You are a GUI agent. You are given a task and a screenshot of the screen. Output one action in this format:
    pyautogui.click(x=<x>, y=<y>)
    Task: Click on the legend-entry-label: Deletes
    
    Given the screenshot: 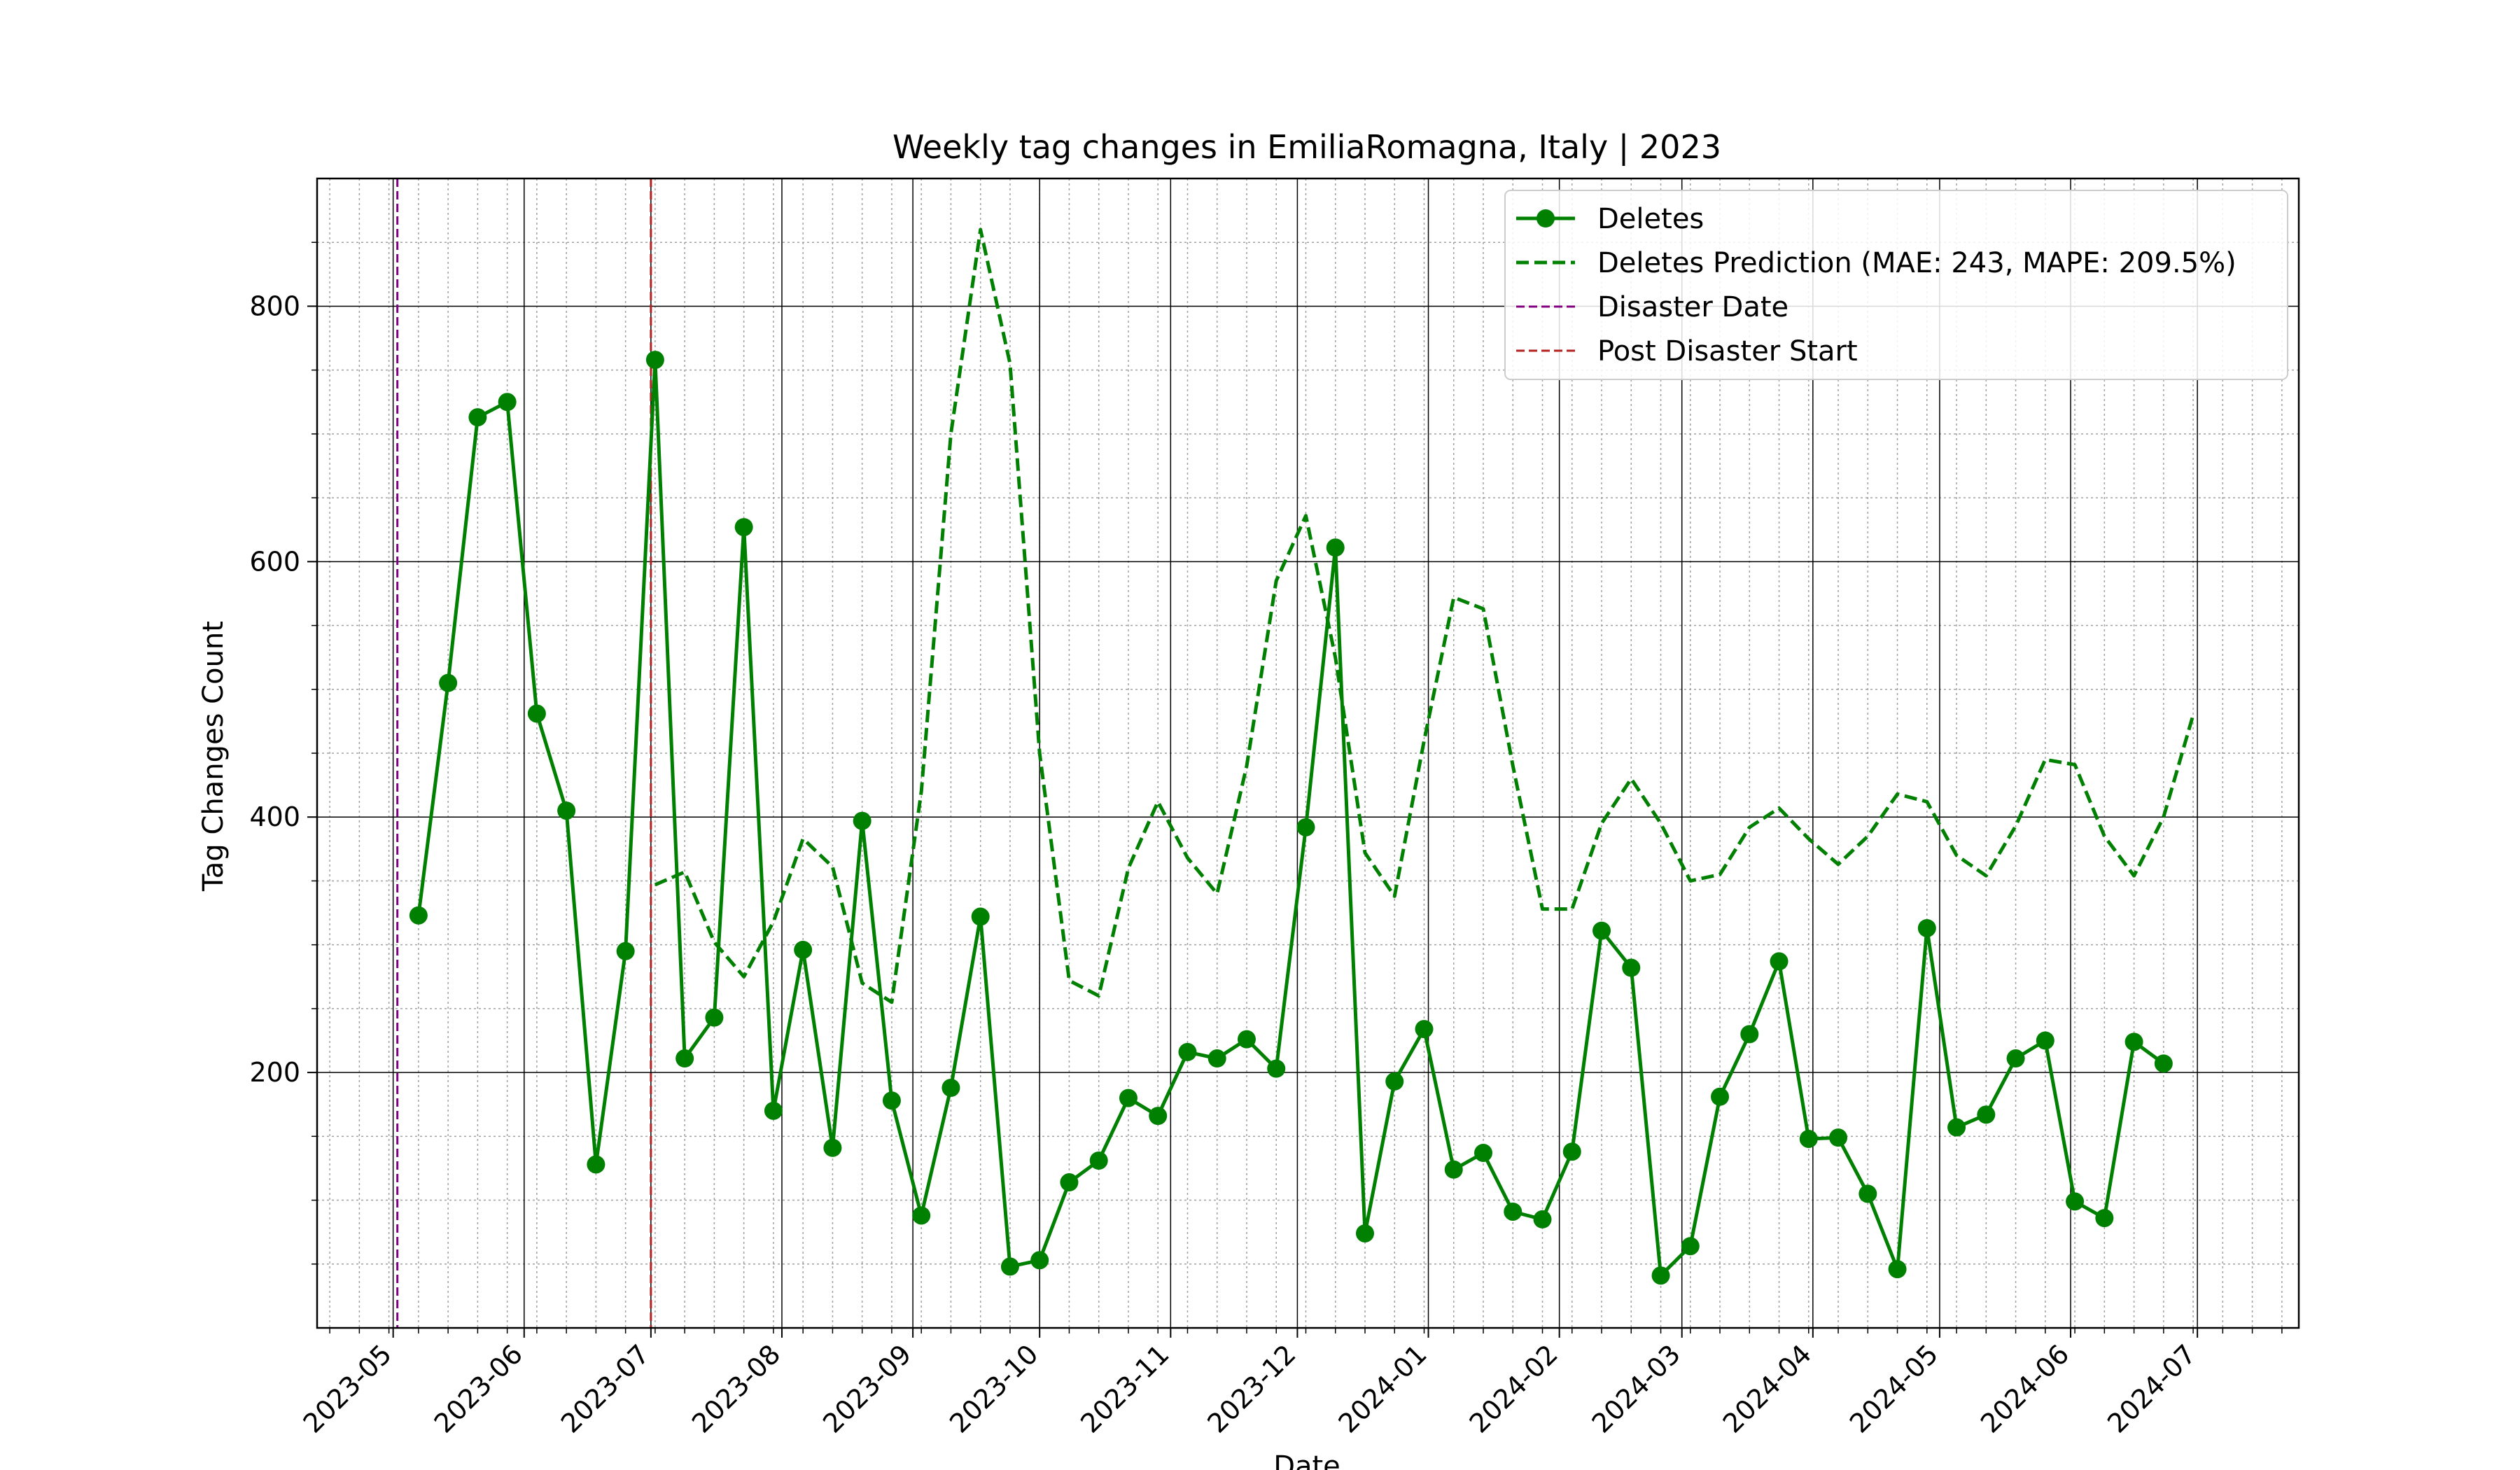 What is the action you would take?
    pyautogui.click(x=1650, y=219)
    